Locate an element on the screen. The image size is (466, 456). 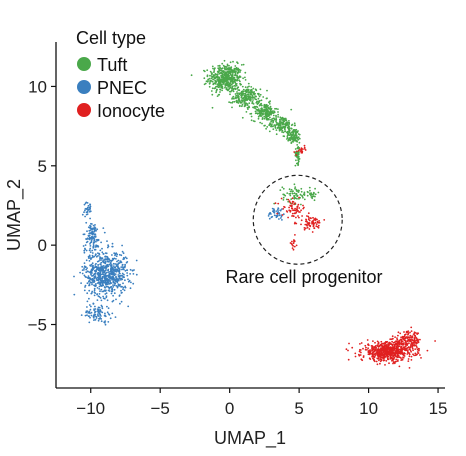
x-tick-label: 10 is located at coordinates (368, 408).